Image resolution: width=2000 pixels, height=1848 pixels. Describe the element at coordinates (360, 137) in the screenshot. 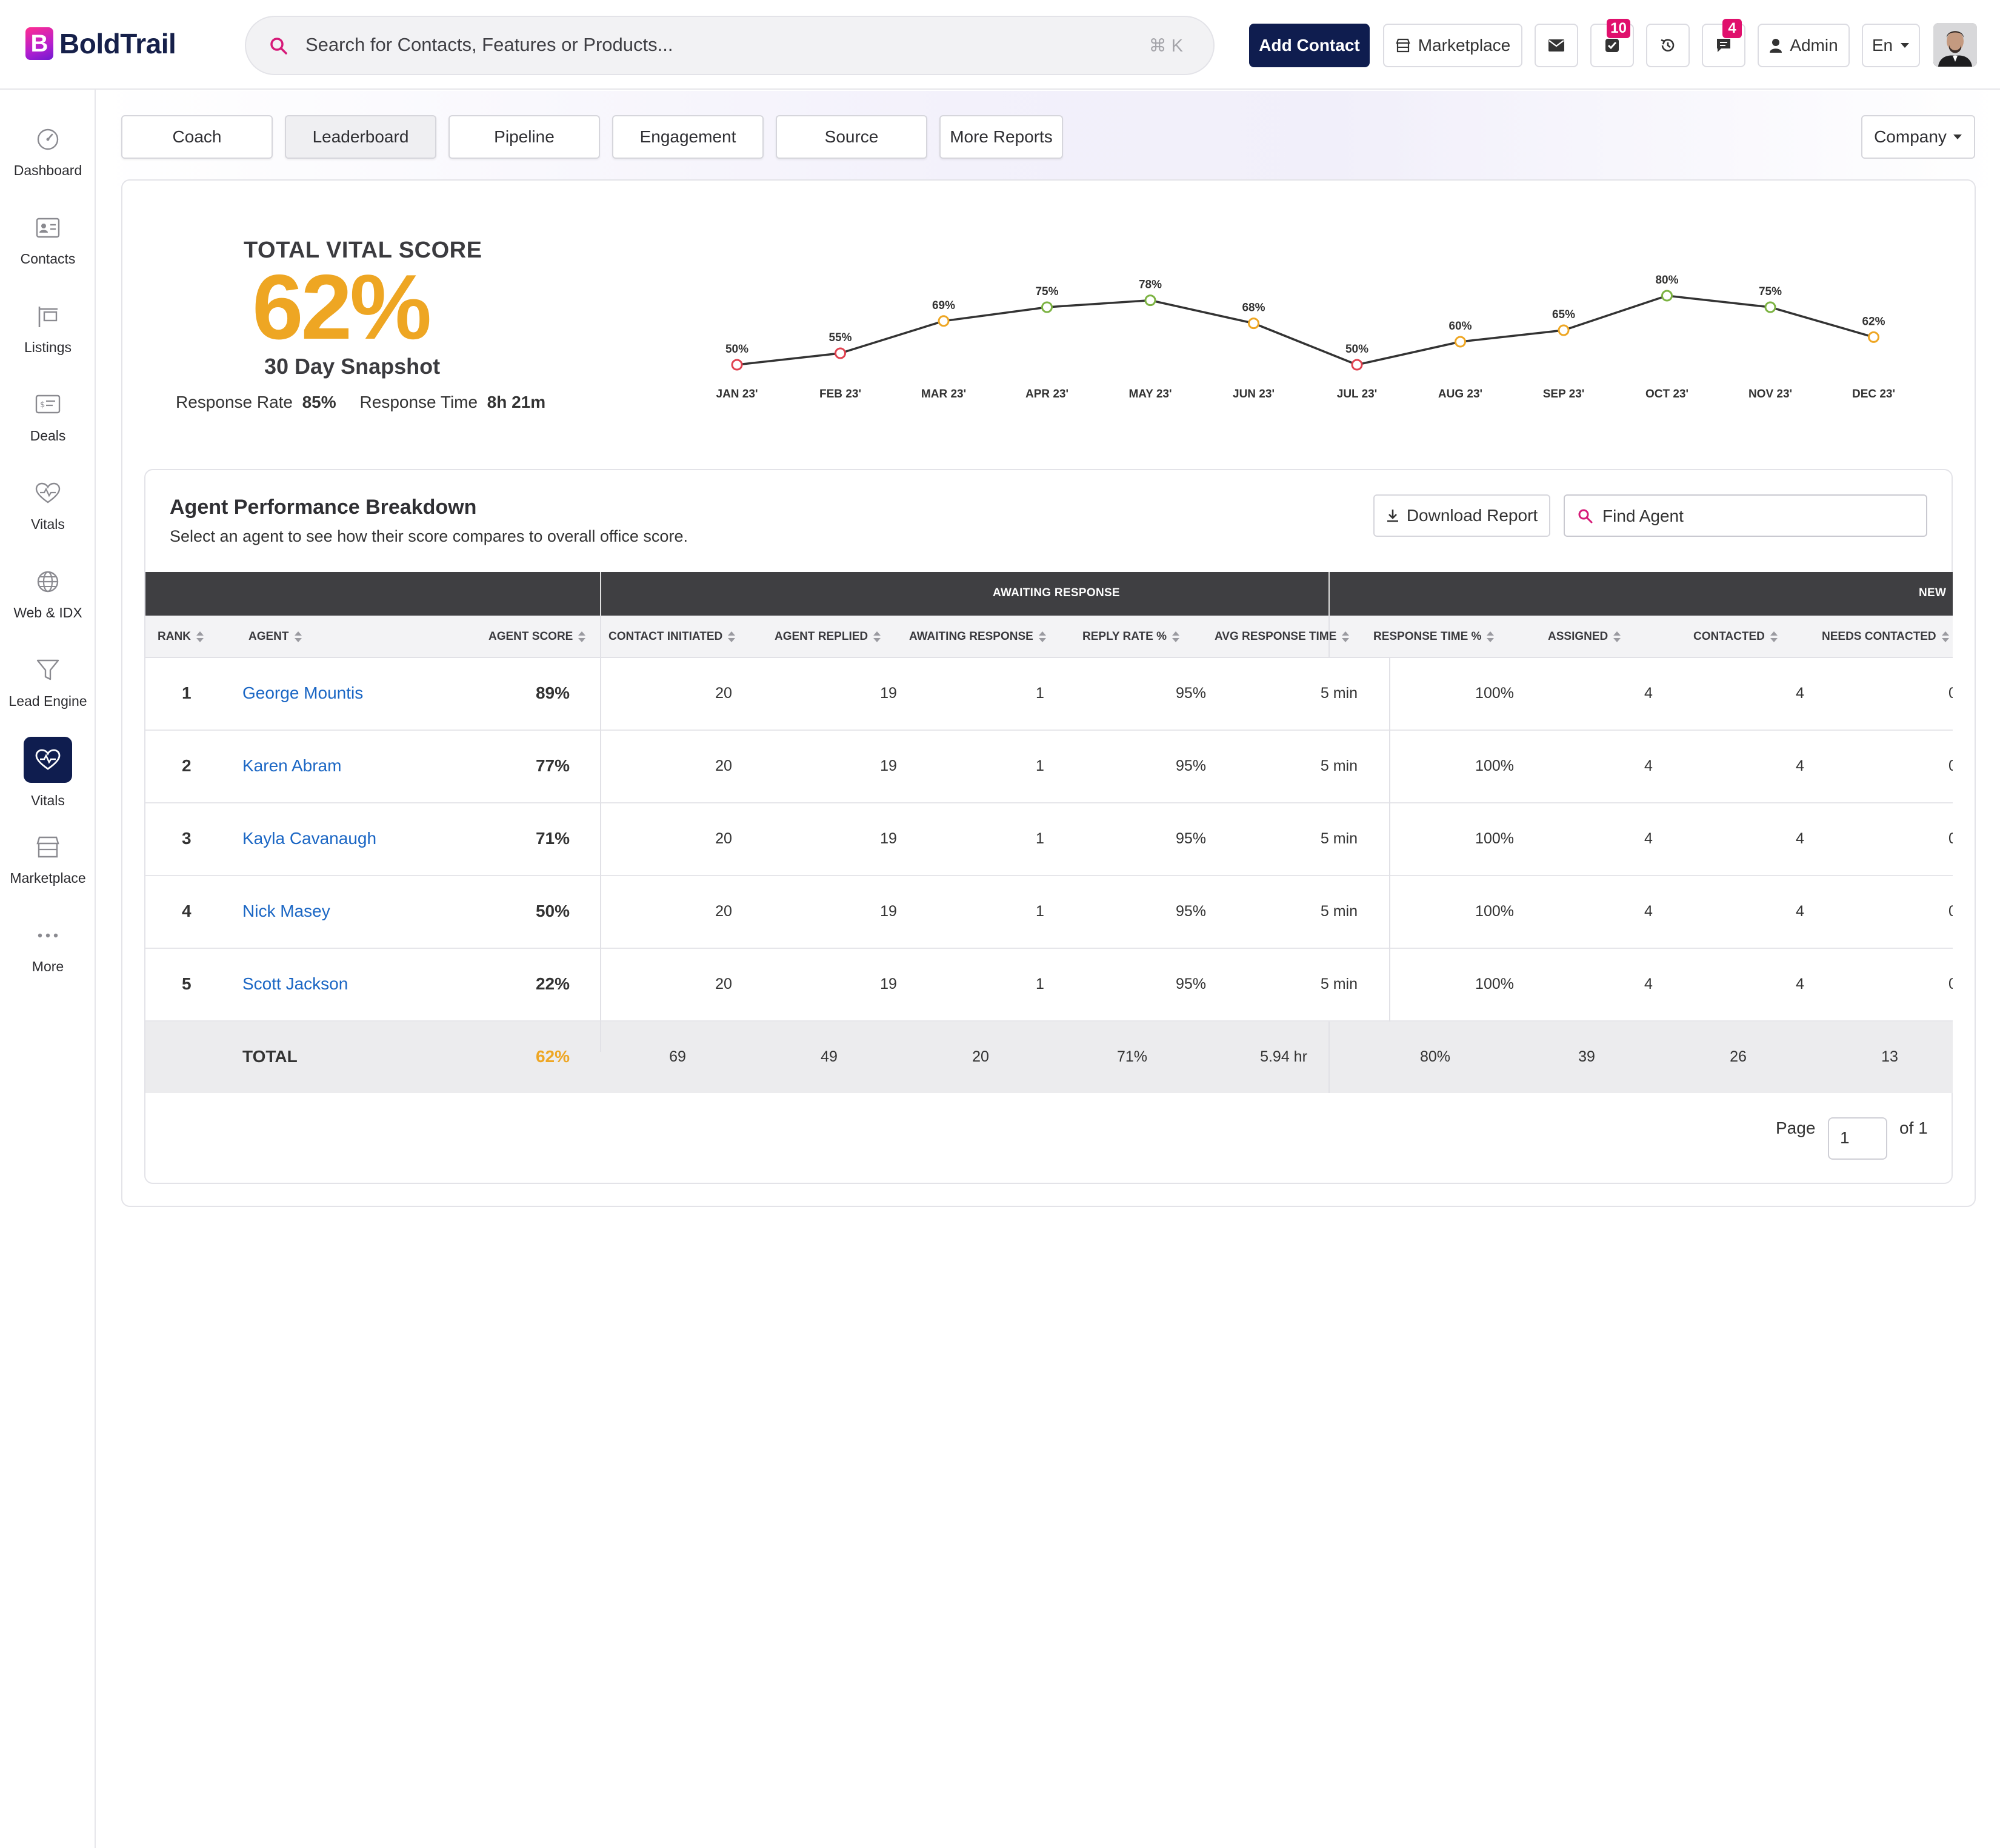

I see `tab-leaderboard: Leaderboard` at that location.